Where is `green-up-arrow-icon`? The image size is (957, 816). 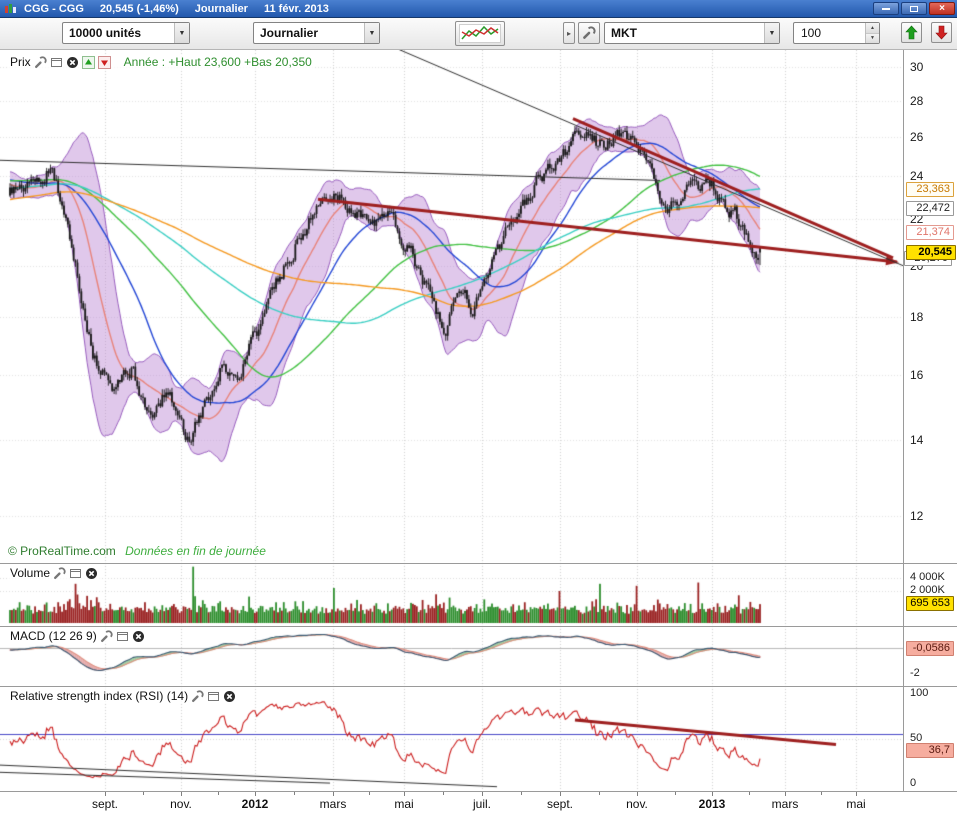
green-up-arrow-icon is located at coordinates (911, 32).